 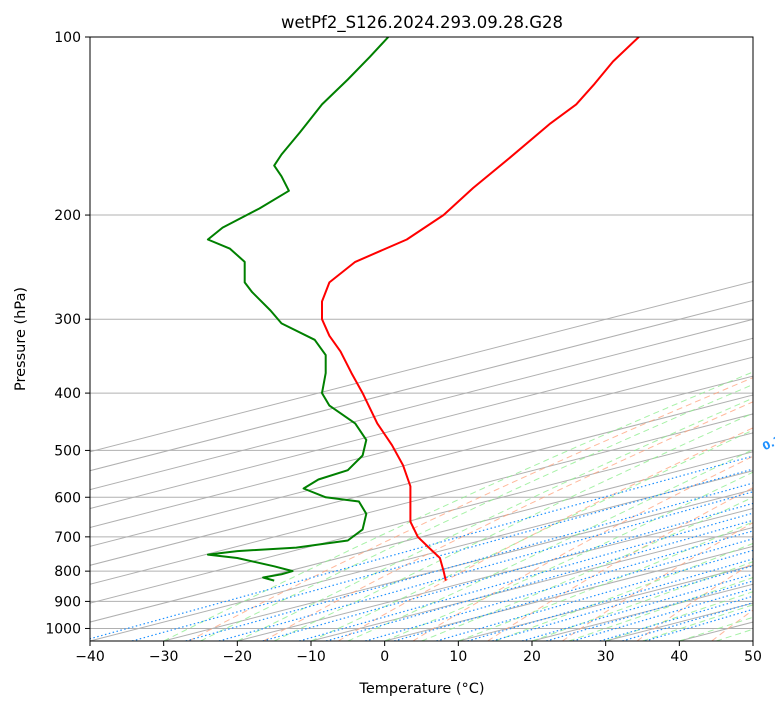 I want to click on y-tick-label: 1000, so click(x=63, y=629).